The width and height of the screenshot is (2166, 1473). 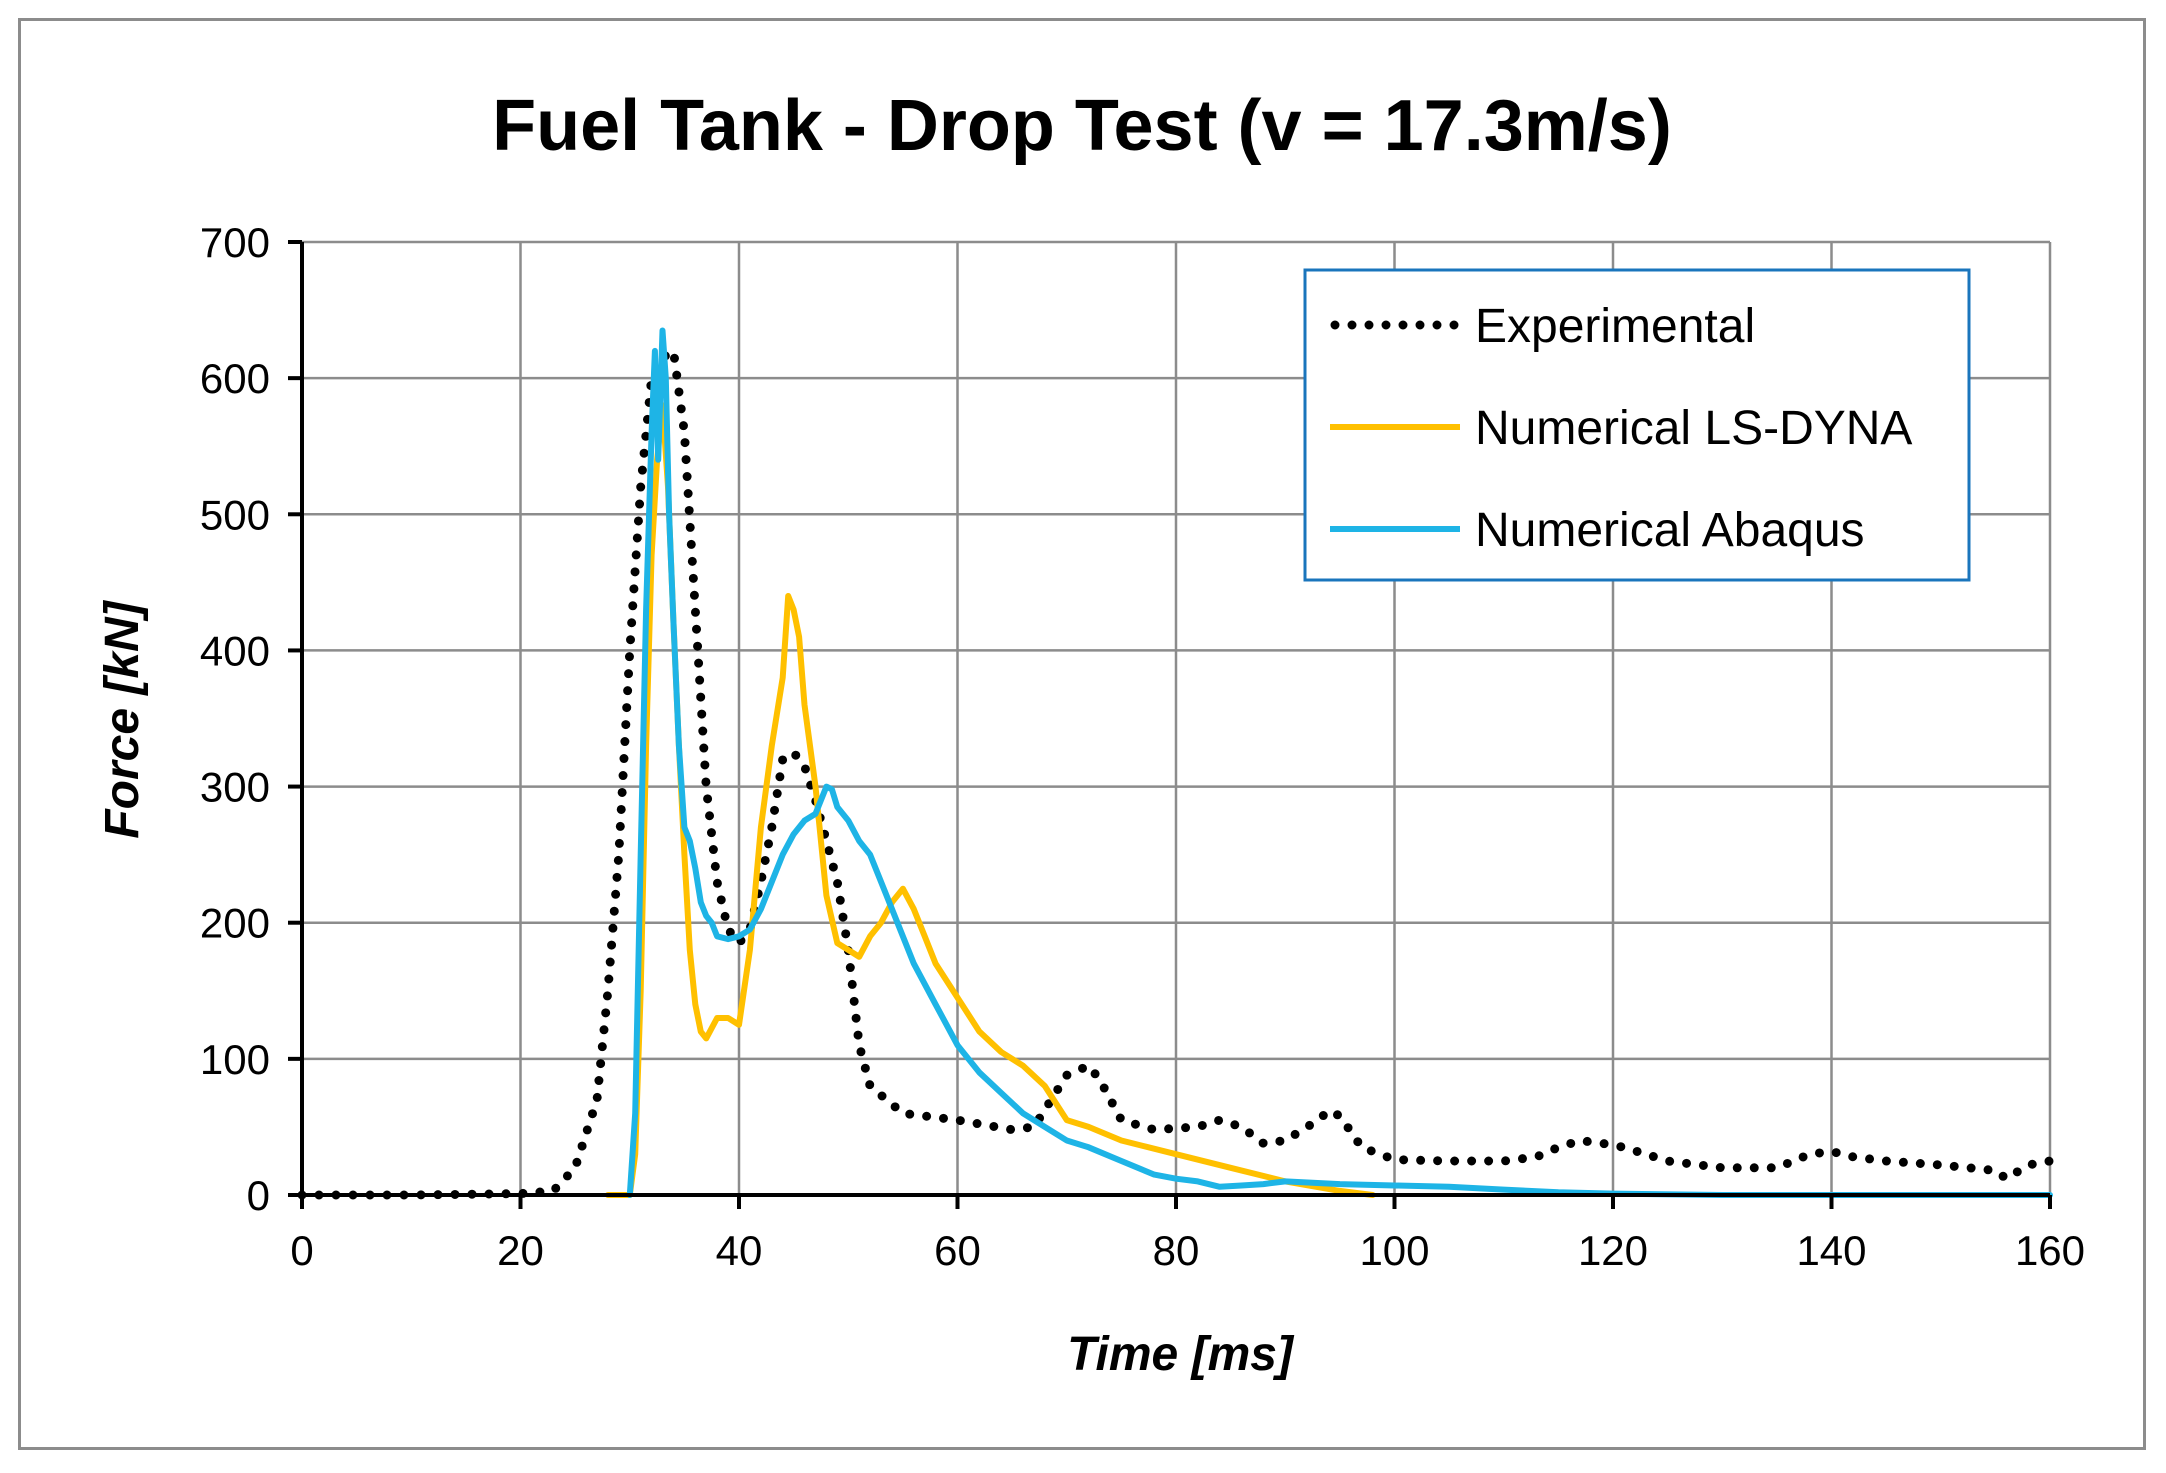 I want to click on legend-label: Numerical Abaqus, so click(x=1670, y=530).